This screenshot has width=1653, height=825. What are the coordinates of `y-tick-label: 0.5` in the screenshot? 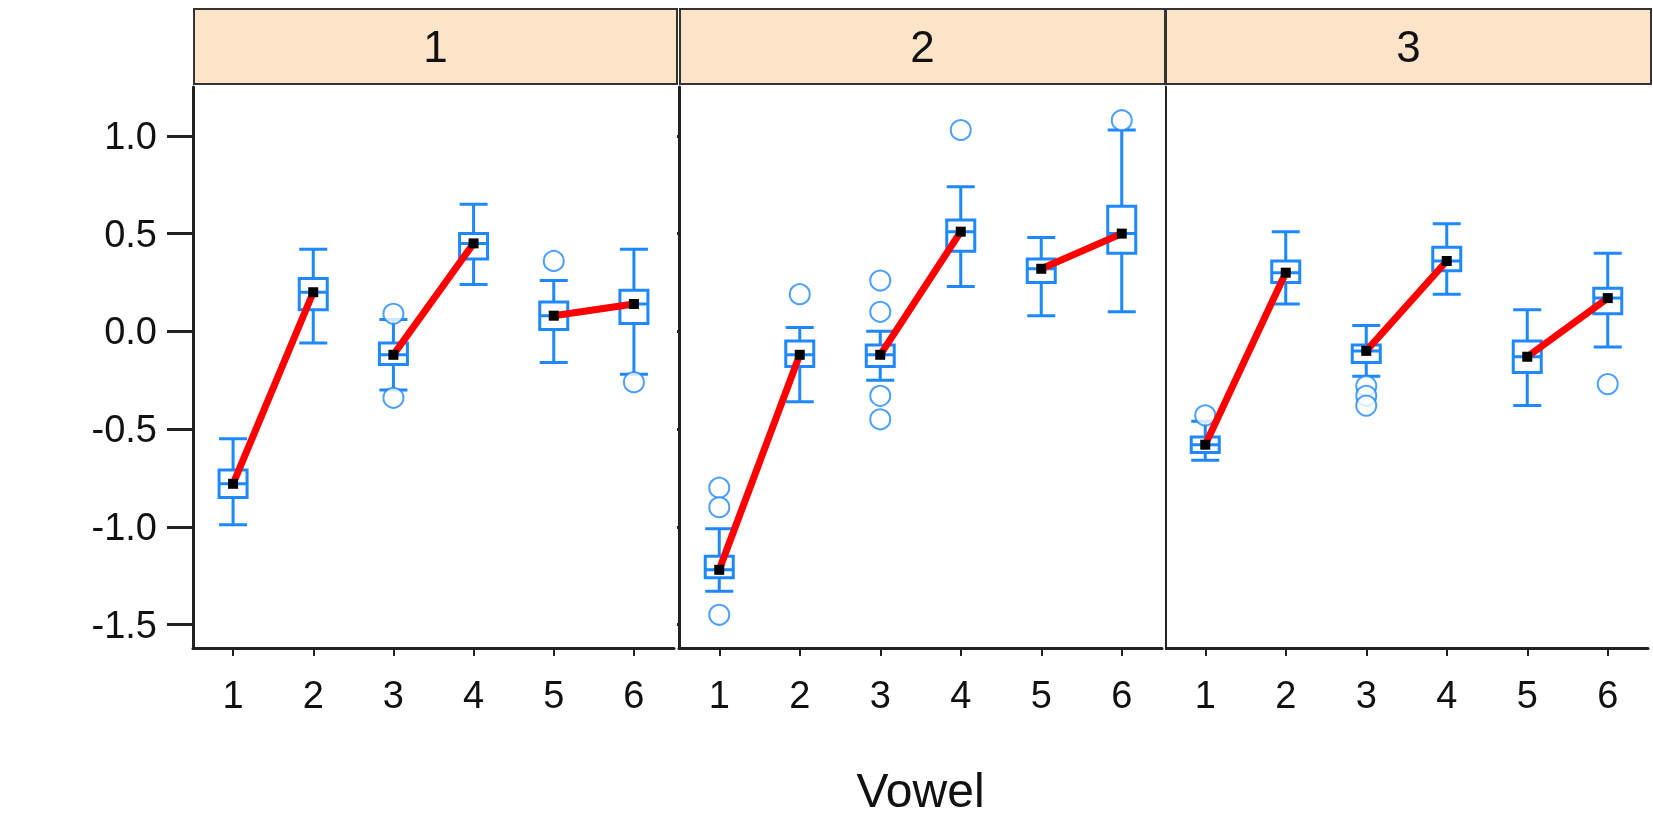 It's located at (130, 233).